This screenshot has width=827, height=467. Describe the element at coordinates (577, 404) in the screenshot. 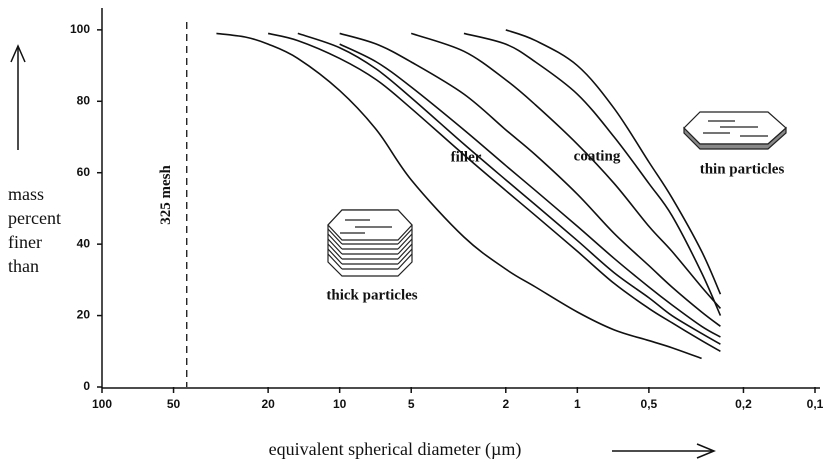

I see `x-tick-label: 1` at that location.